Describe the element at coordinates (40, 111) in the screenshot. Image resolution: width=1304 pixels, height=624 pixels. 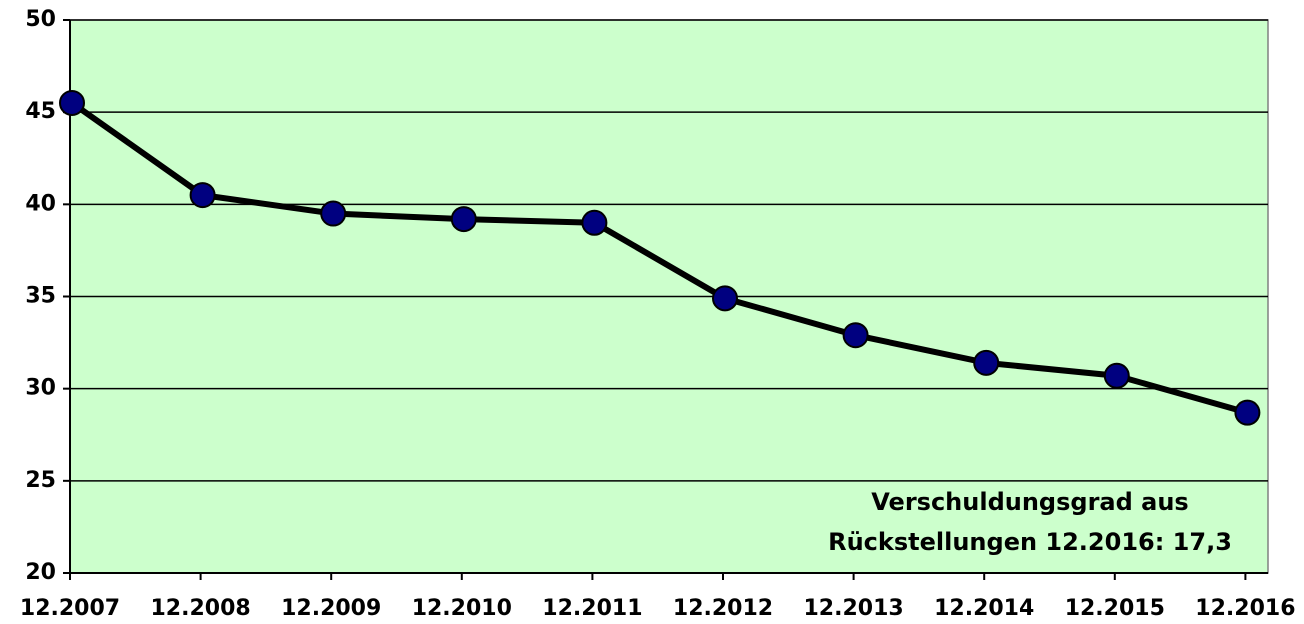
I see `y-tick-label: 45` at that location.